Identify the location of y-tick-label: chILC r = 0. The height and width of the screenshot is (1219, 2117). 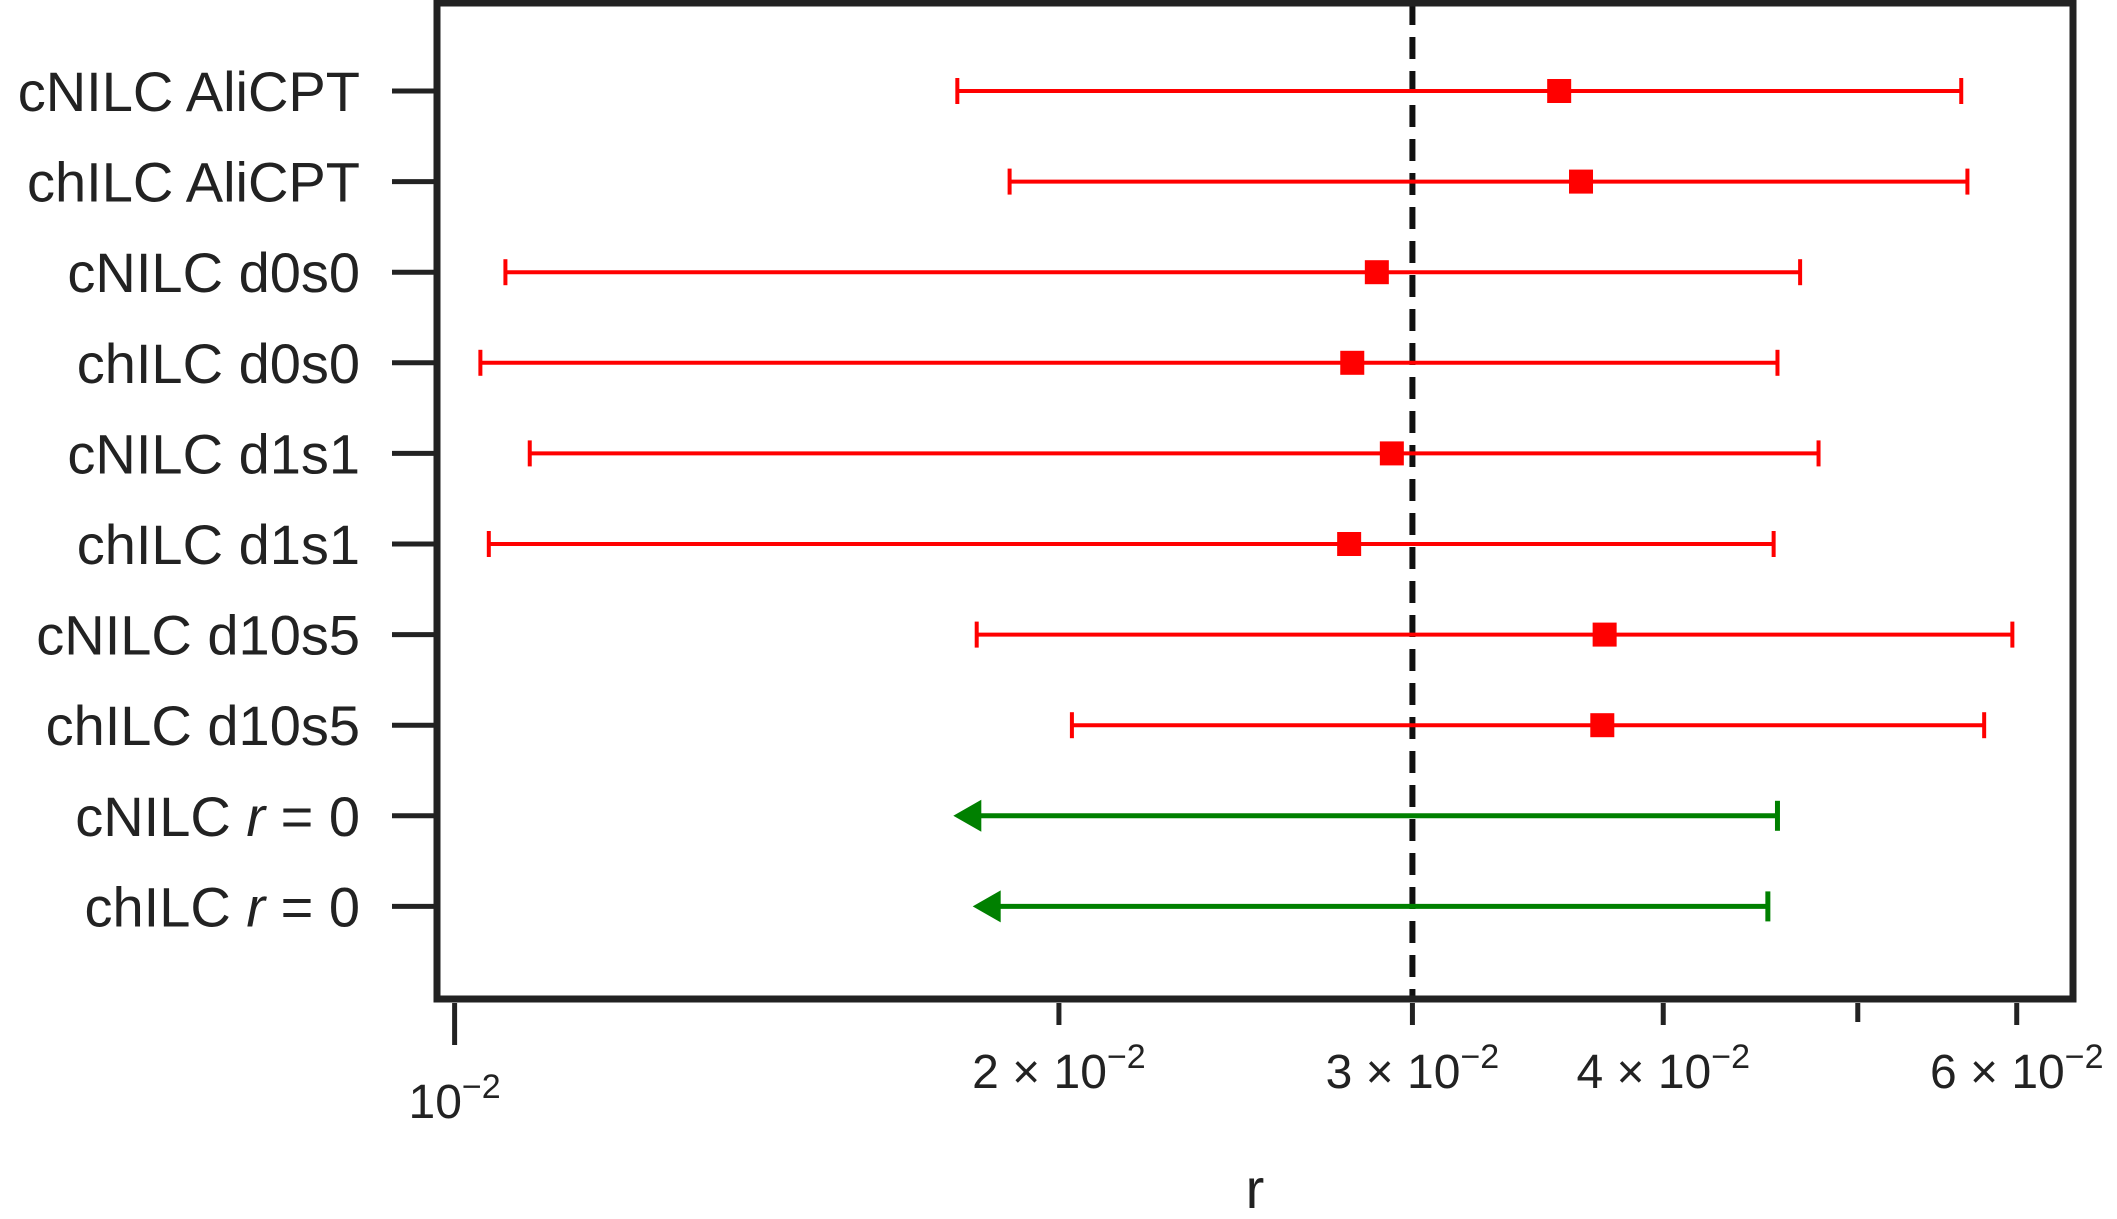
(222, 906).